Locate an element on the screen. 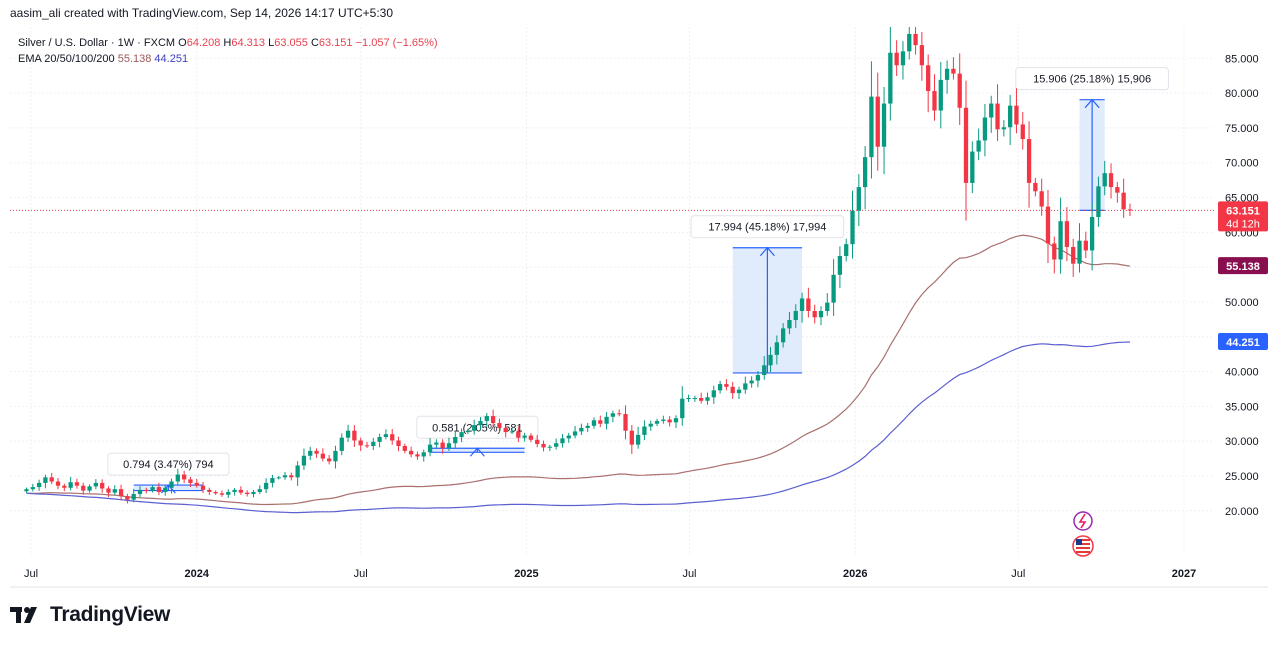 The image size is (1281, 647). lightning-icon-bolt is located at coordinates (1082, 521).